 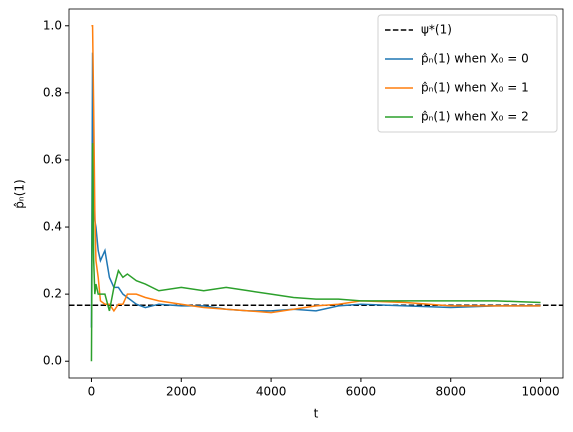 What do you see at coordinates (475, 88) in the screenshot?
I see `legend-label: p̂ₙ(1) when X₀ = 1` at bounding box center [475, 88].